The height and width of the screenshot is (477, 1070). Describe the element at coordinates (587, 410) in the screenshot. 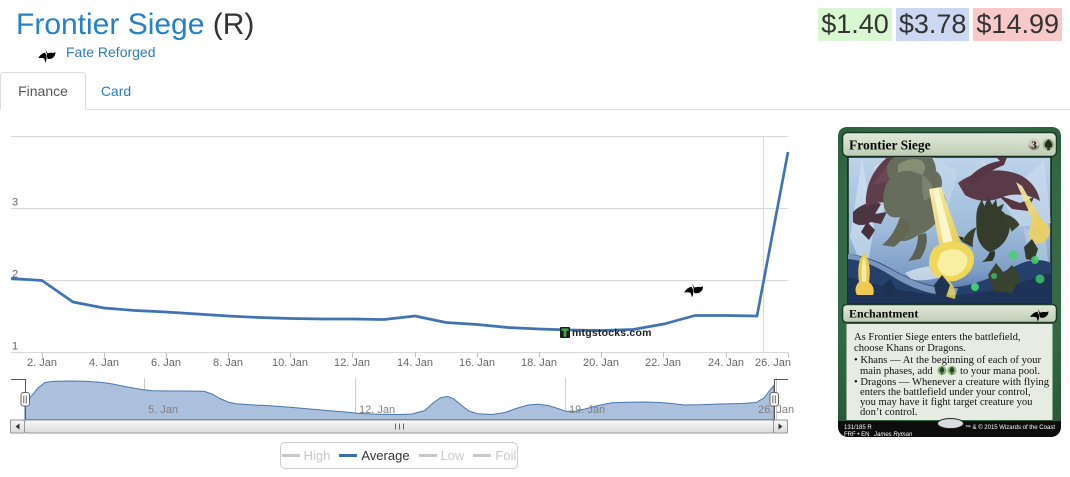

I see `svg-text: 19. Jan` at that location.